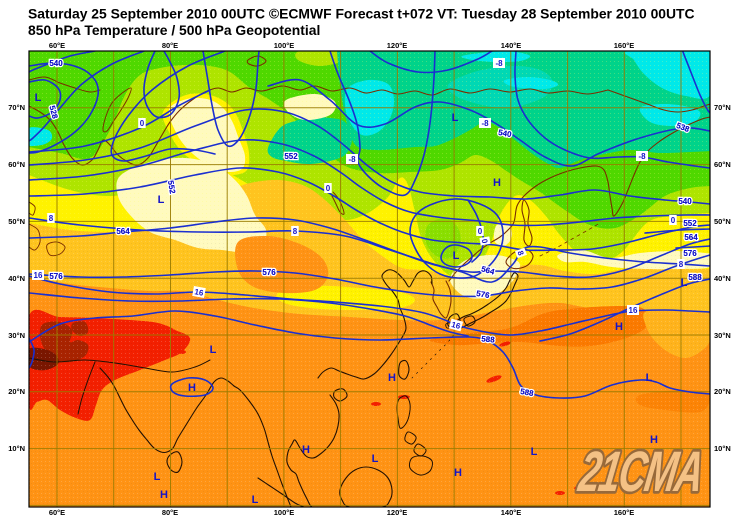 This screenshot has height=525, width=739. What do you see at coordinates (683, 127) in the screenshot?
I see `svg-text: 538` at bounding box center [683, 127].